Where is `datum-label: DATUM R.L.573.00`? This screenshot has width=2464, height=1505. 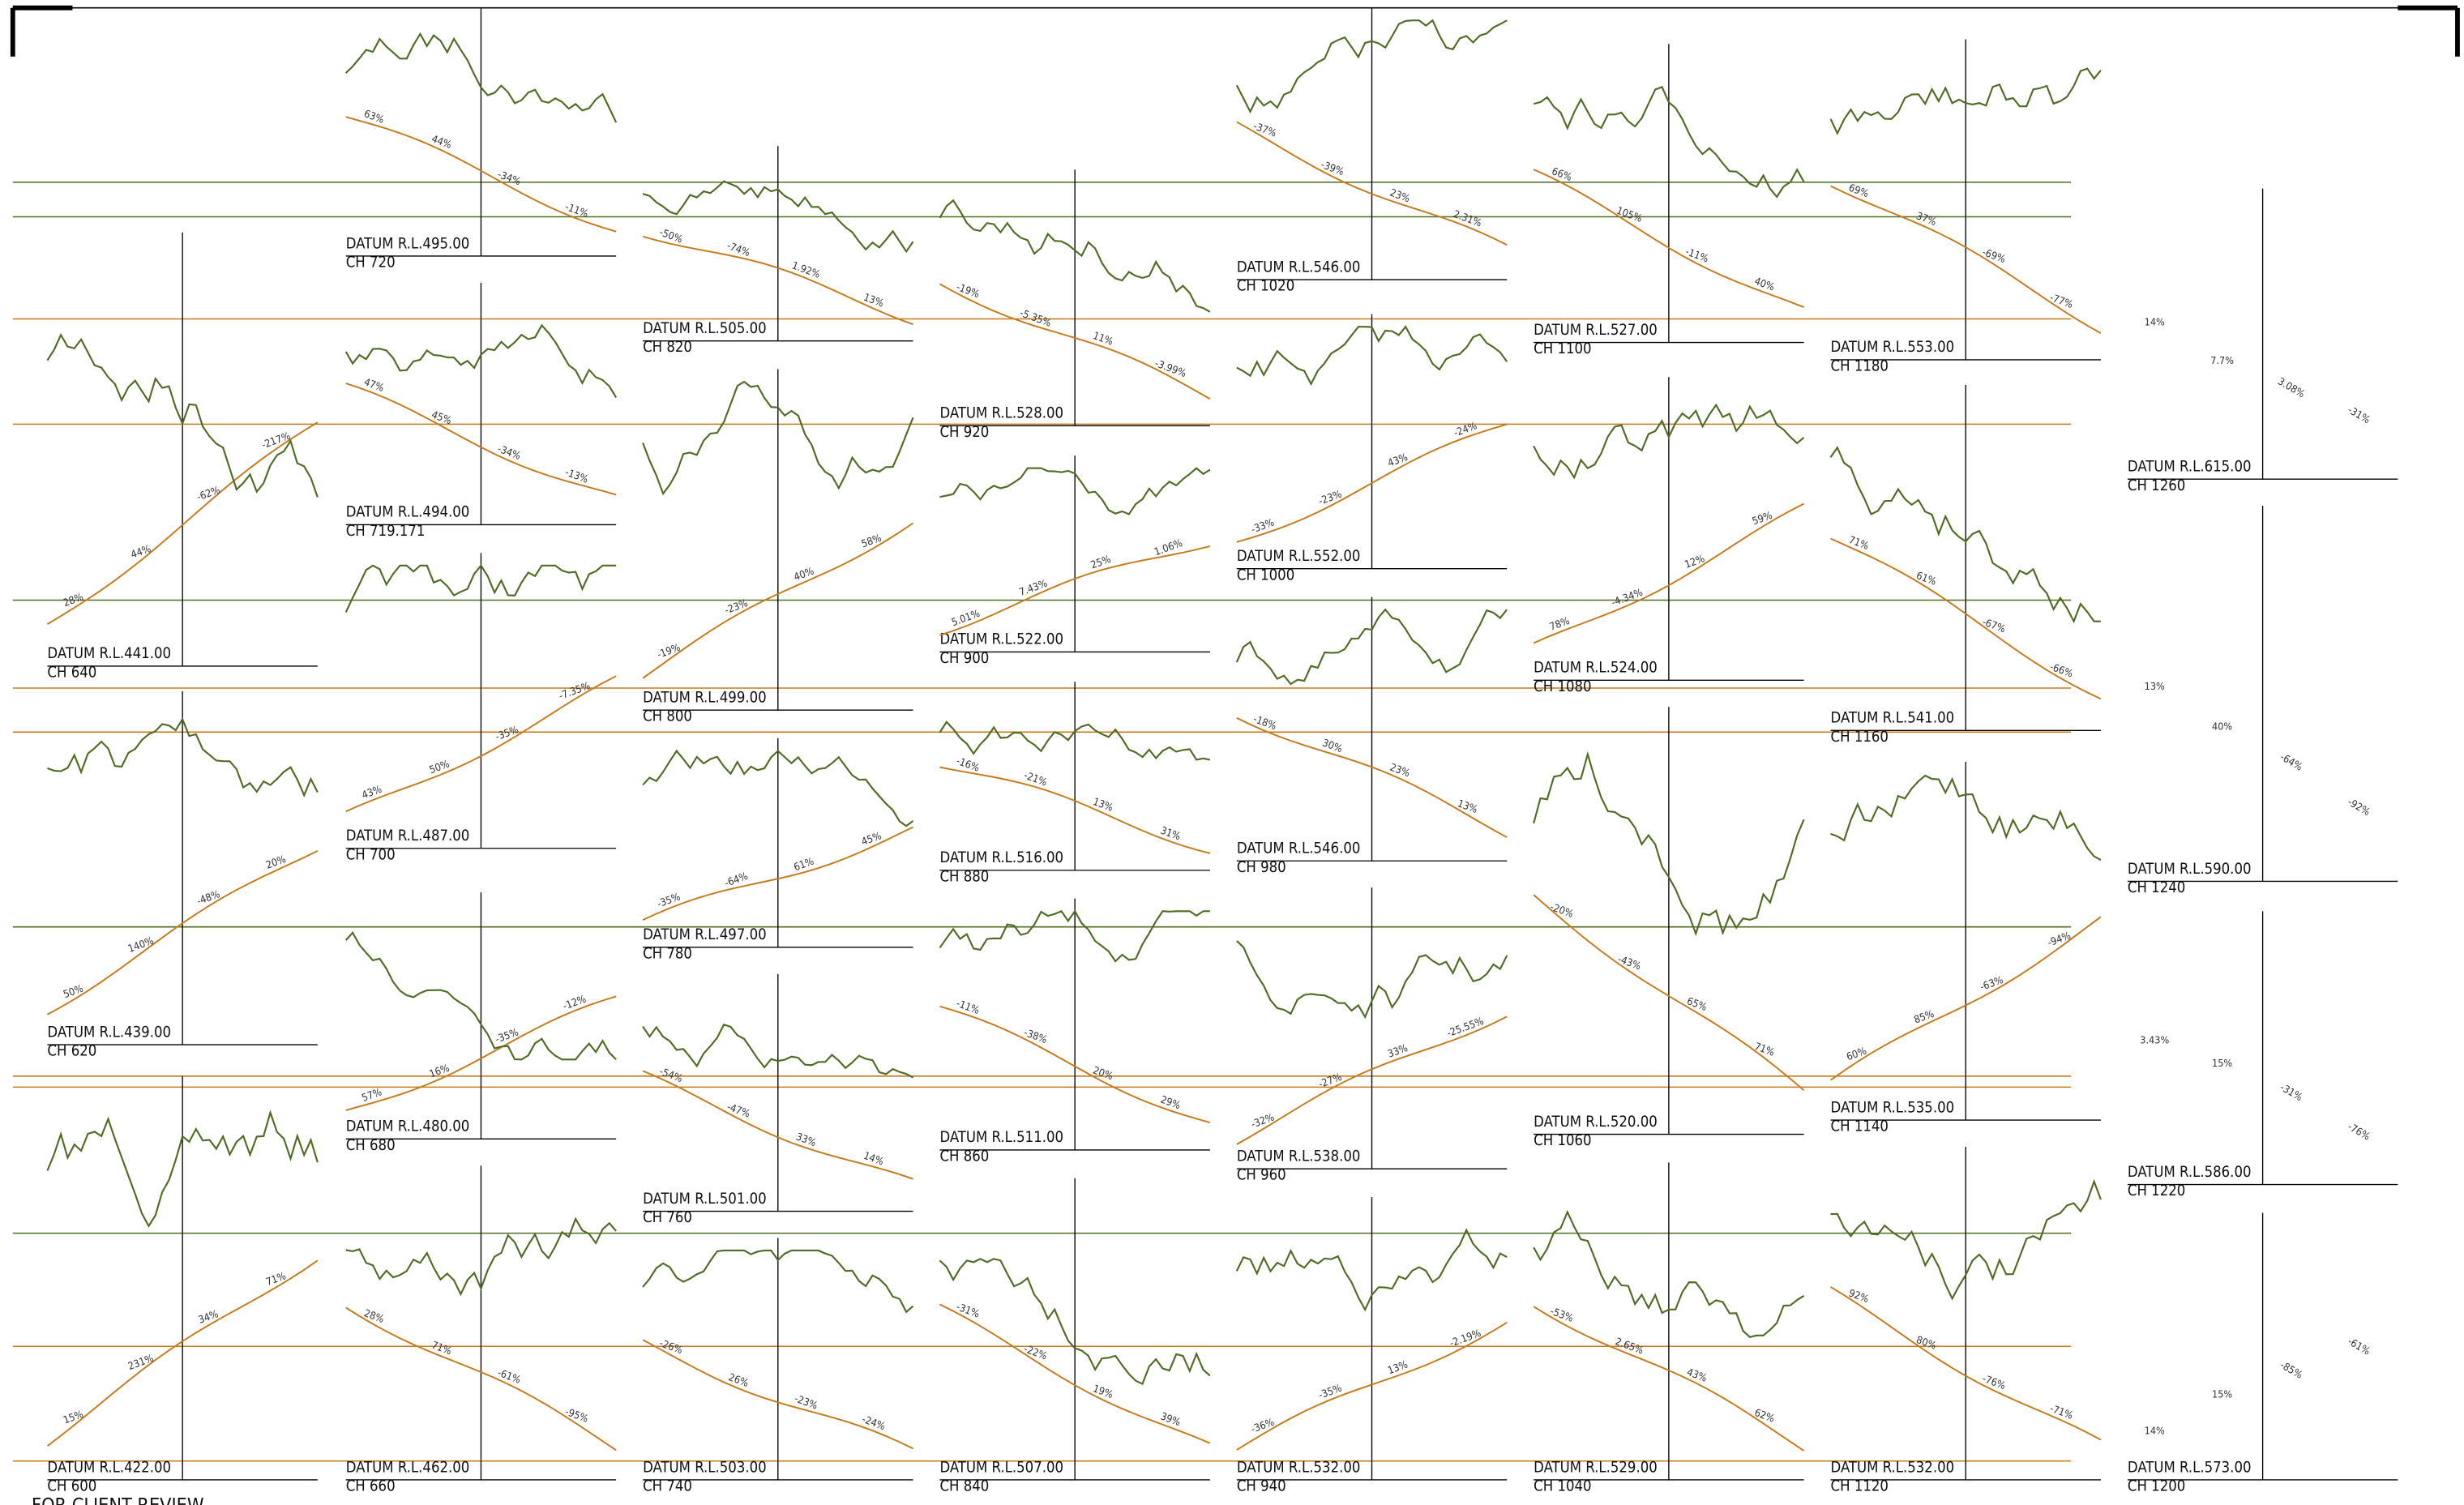
datum-label: DATUM R.L.573.00 is located at coordinates (2190, 1467).